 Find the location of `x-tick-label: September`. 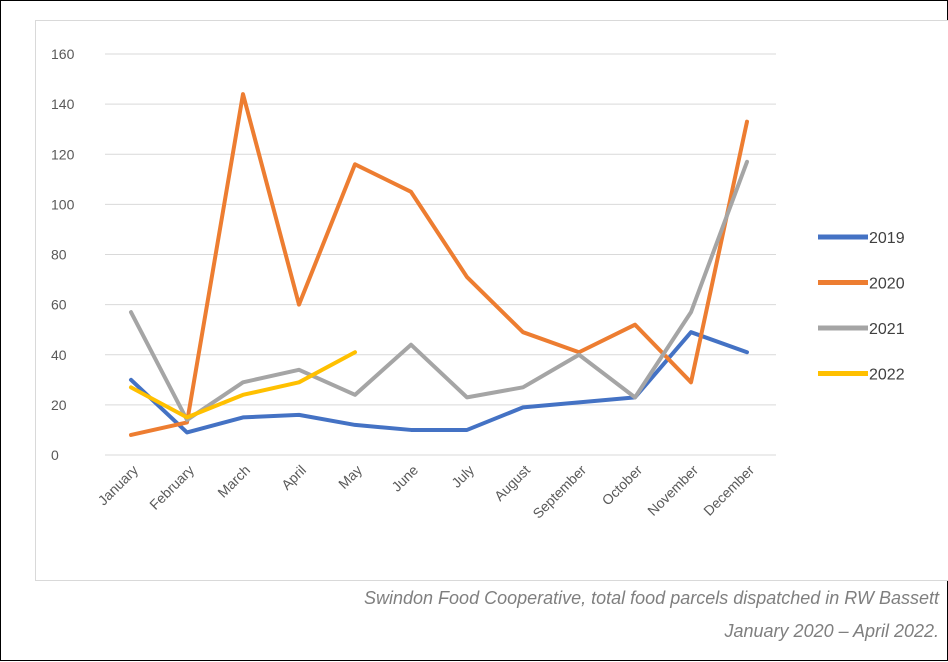

x-tick-label: September is located at coordinates (559, 492).